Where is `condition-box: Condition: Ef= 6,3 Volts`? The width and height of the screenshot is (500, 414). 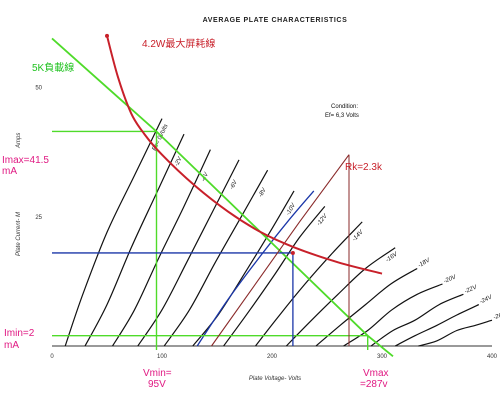
condition-box: Condition: Ef= 6,3 Volts is located at coordinates (353, 110).